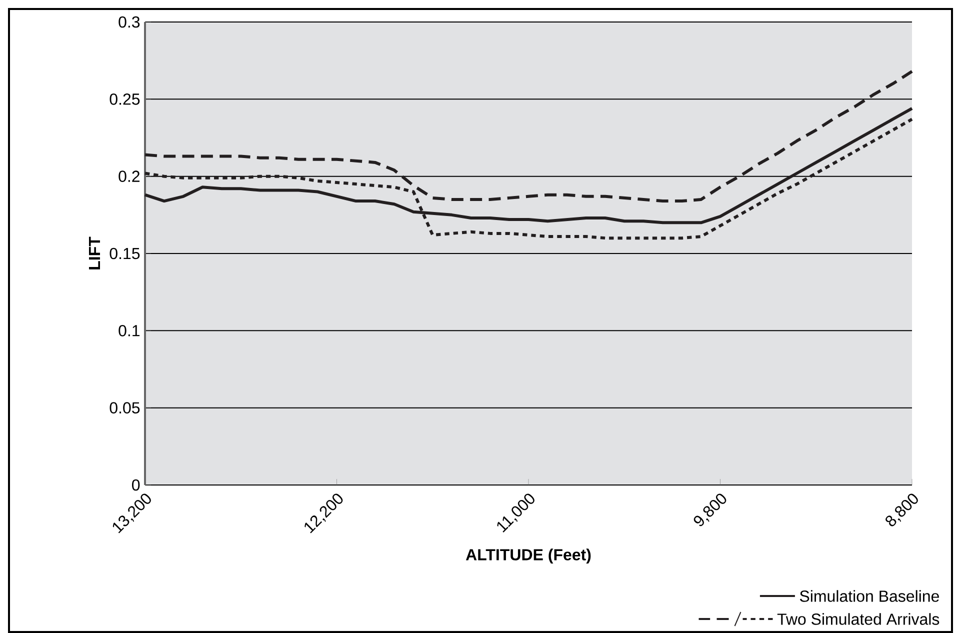 This screenshot has height=633, width=961. What do you see at coordinates (125, 408) in the screenshot?
I see `y-tick-label: 0.05` at bounding box center [125, 408].